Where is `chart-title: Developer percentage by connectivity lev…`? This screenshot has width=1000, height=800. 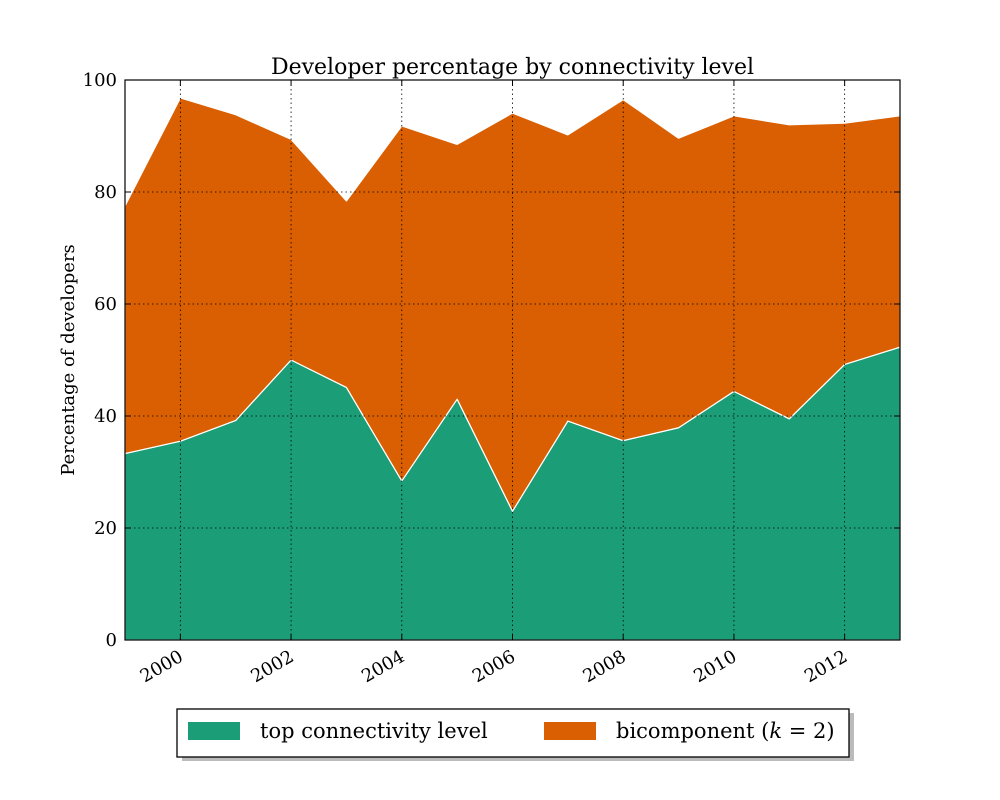 chart-title: Developer percentage by connectivity lev… is located at coordinates (512, 67).